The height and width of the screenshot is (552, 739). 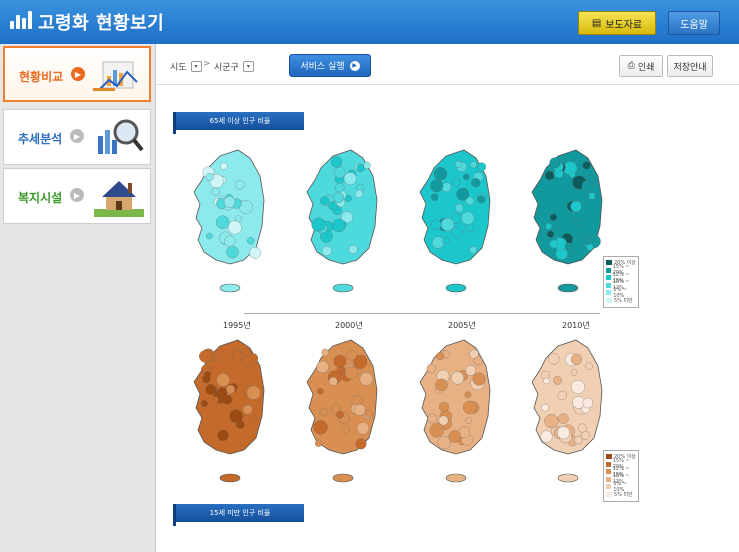 What do you see at coordinates (238, 515) in the screenshot?
I see `child-ratio-label: 15세 미만 인구 비율` at bounding box center [238, 515].